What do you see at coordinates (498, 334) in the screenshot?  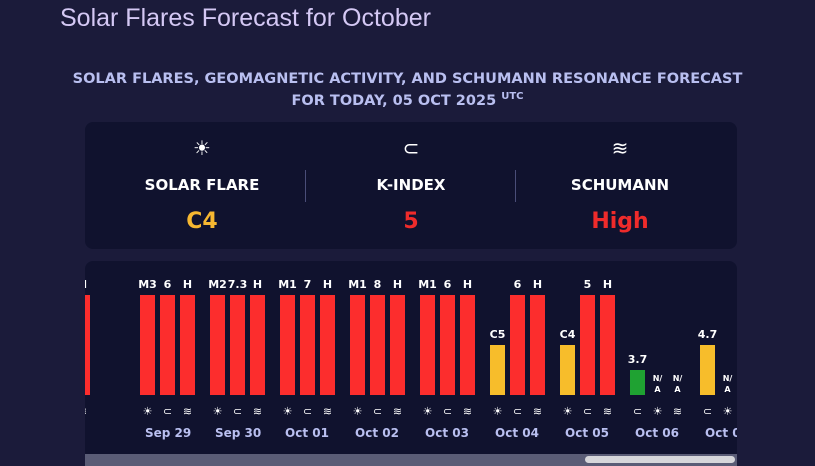 I see `bar-value-label: C5` at bounding box center [498, 334].